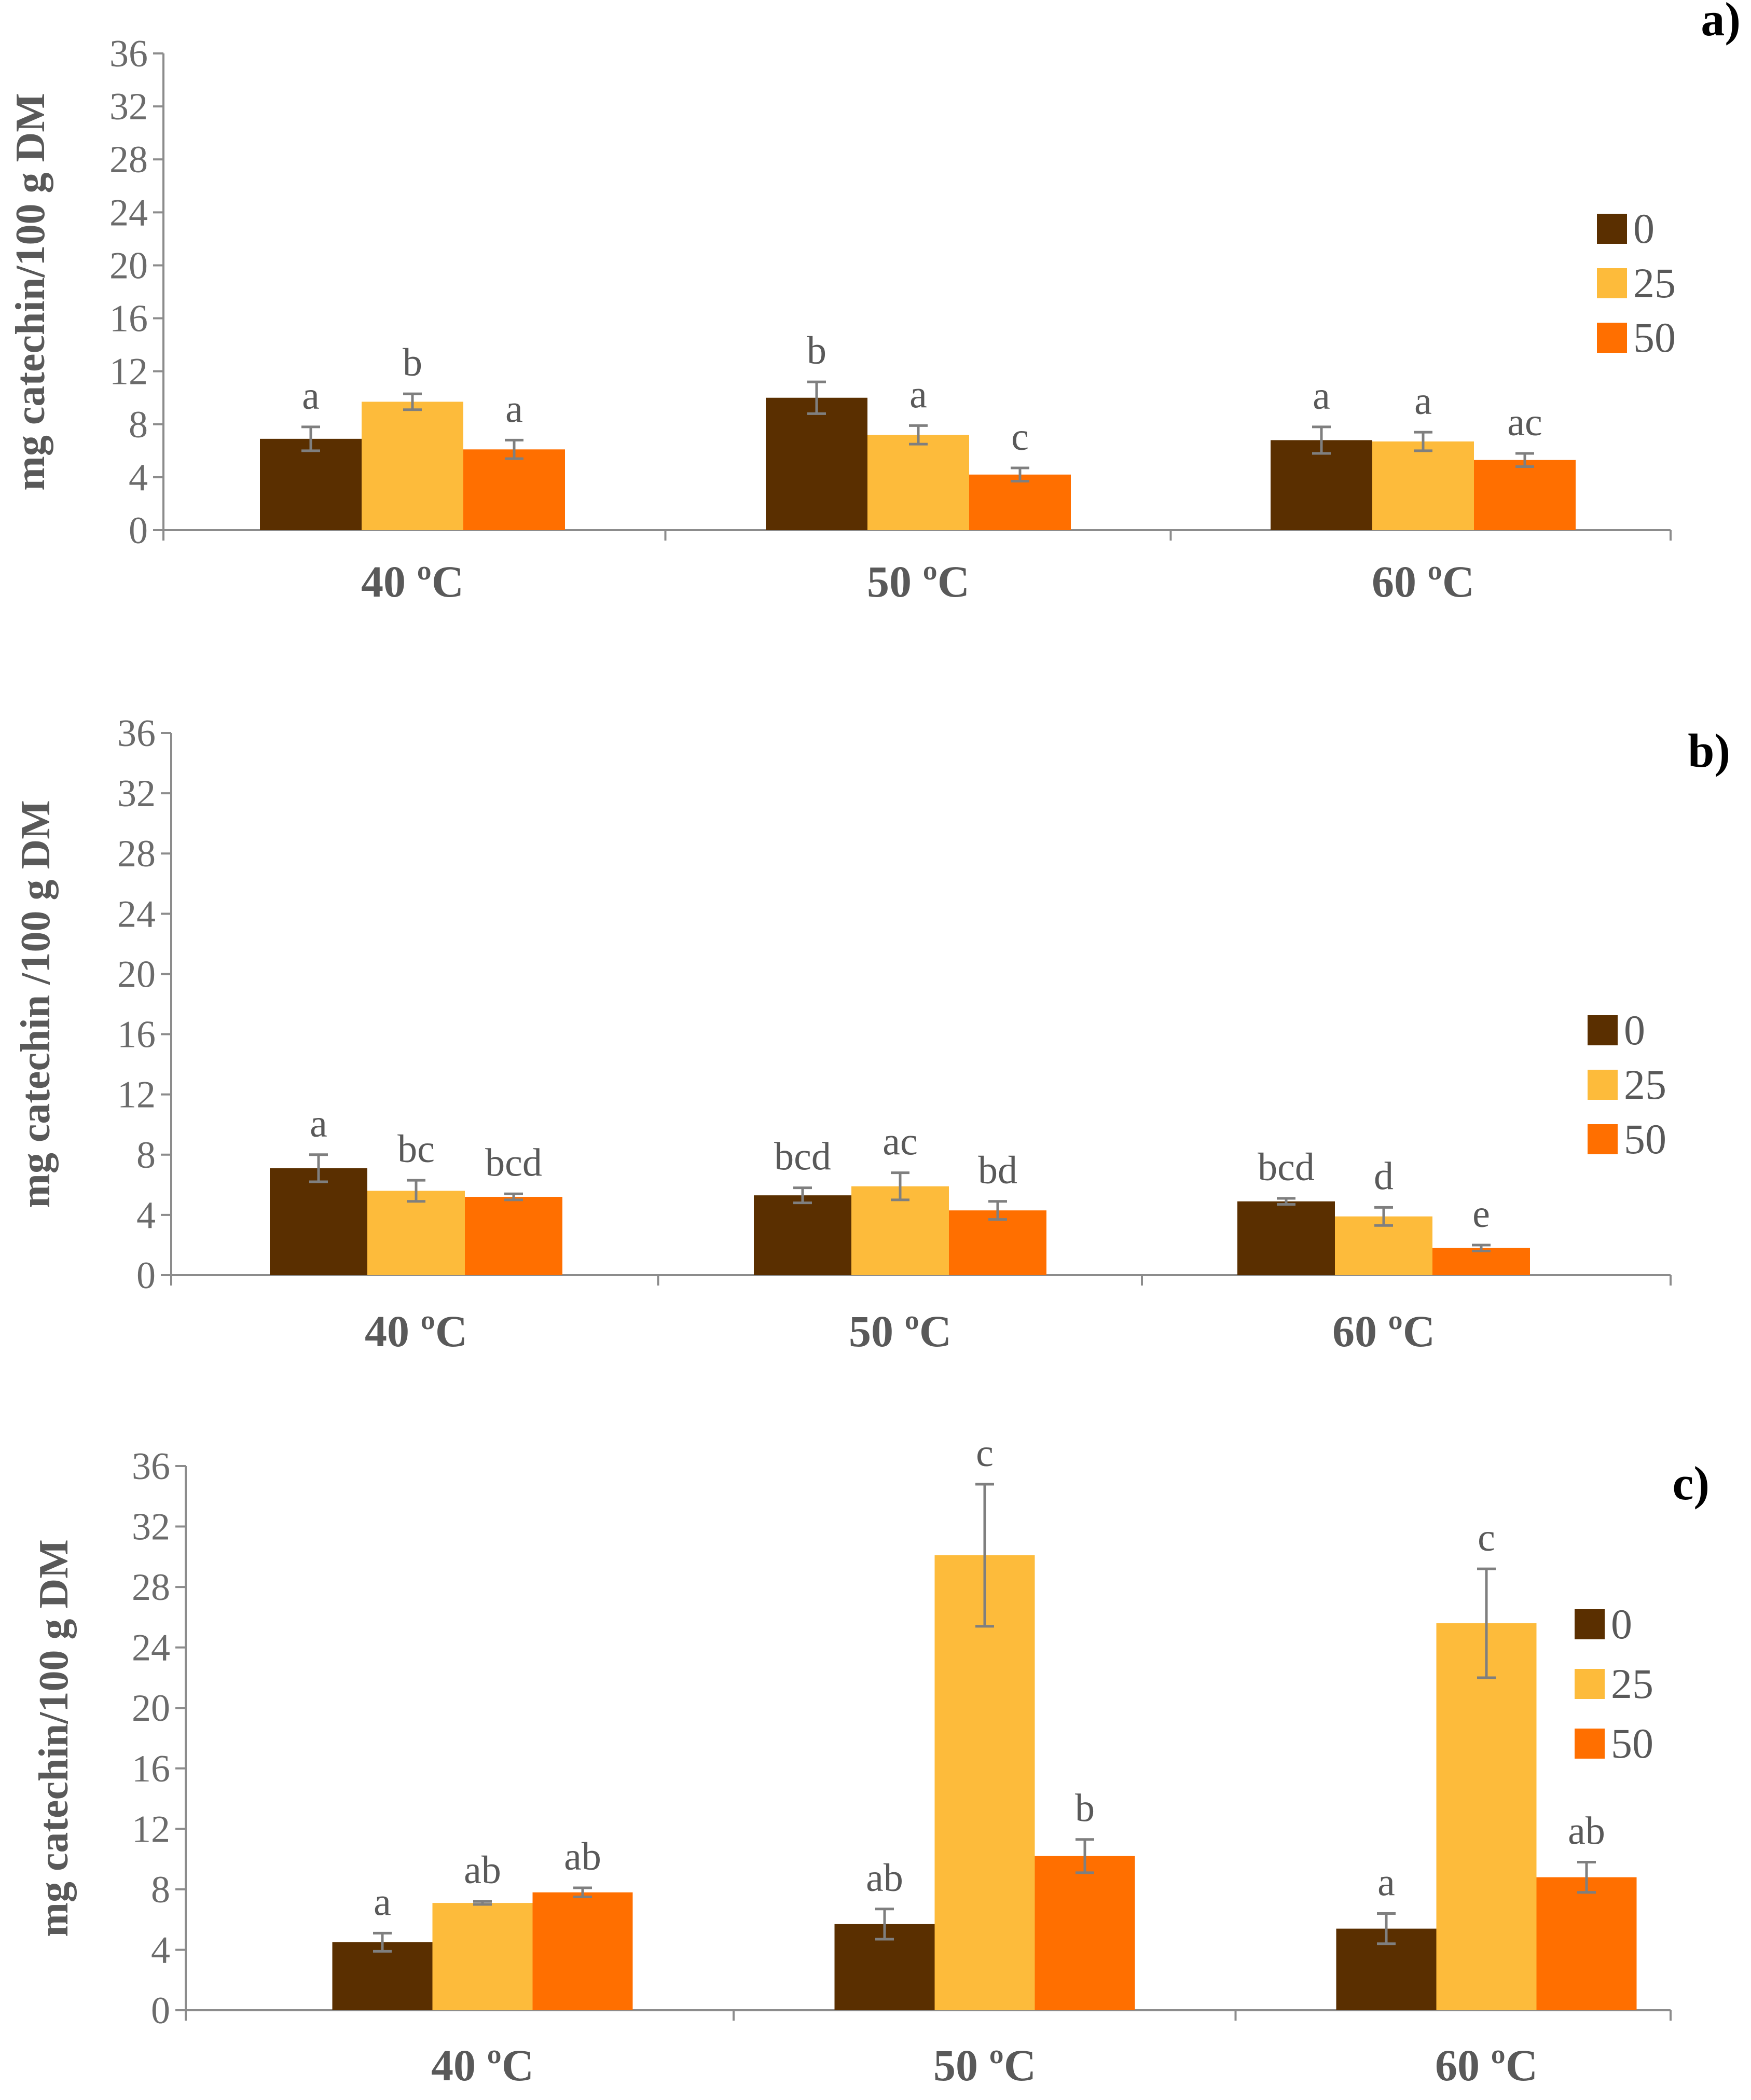 The height and width of the screenshot is (2100, 1751). Describe the element at coordinates (416, 1331) in the screenshot. I see `x-category-label: 40 ºC` at that location.